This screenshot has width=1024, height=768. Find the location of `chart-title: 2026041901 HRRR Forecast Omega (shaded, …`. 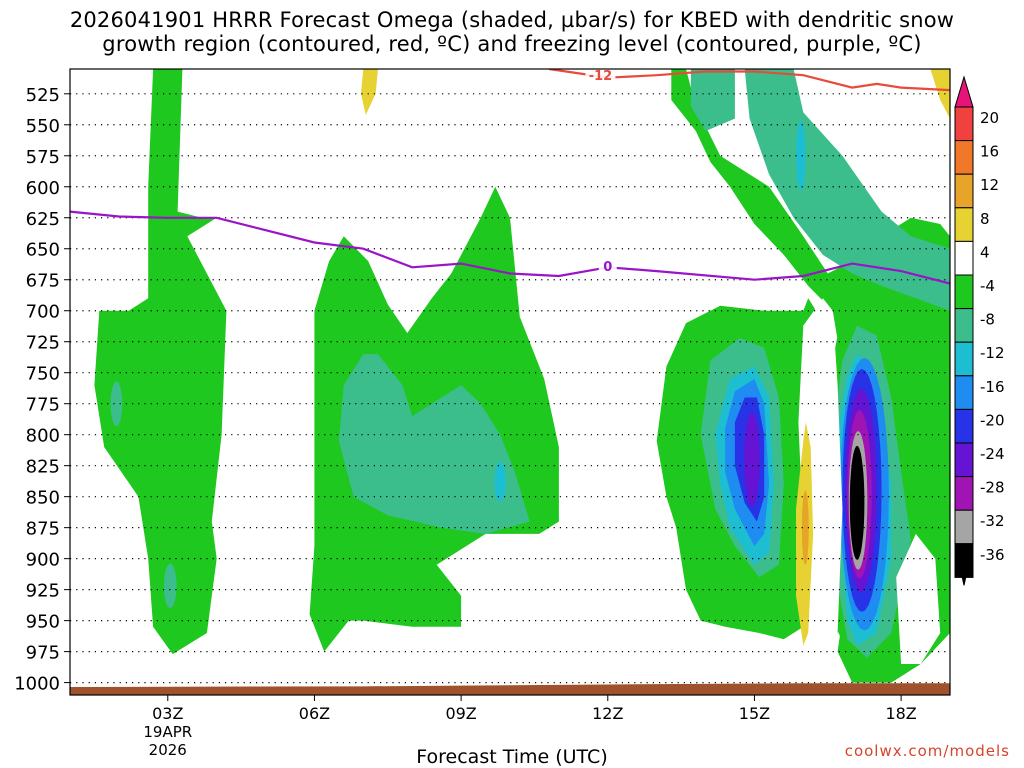

chart-title: 2026041901 HRRR Forecast Omega (shaded, … is located at coordinates (512, 32).